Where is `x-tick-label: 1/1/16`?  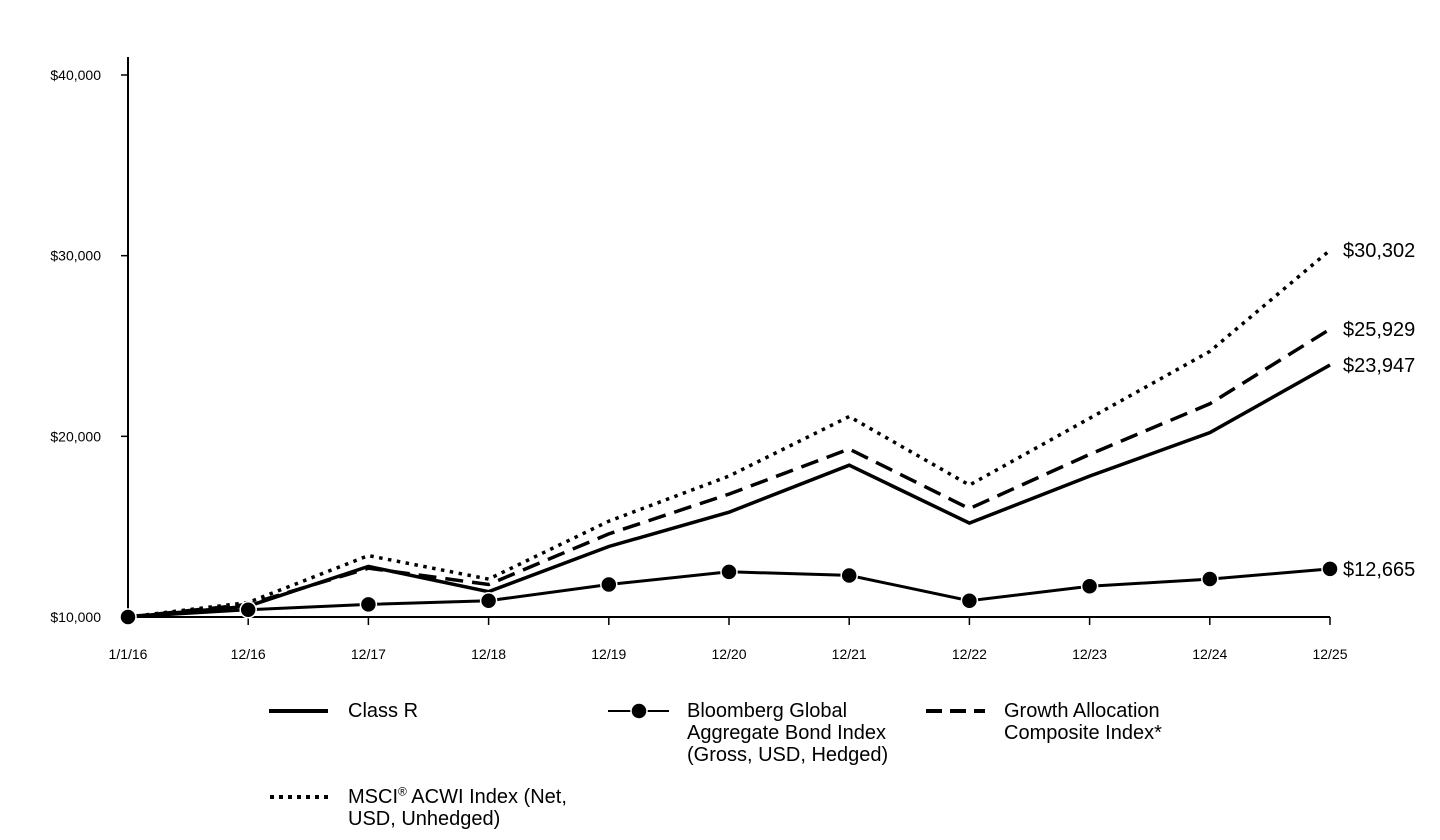 x-tick-label: 1/1/16 is located at coordinates (128, 654).